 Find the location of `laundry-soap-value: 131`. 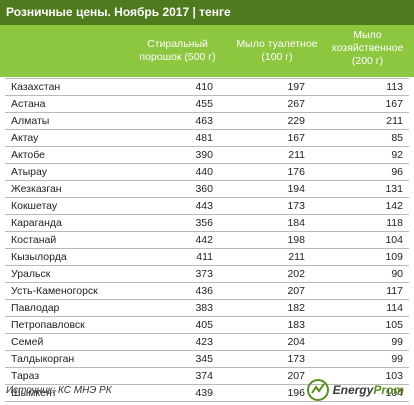

laundry-soap-value: 131 is located at coordinates (394, 189).